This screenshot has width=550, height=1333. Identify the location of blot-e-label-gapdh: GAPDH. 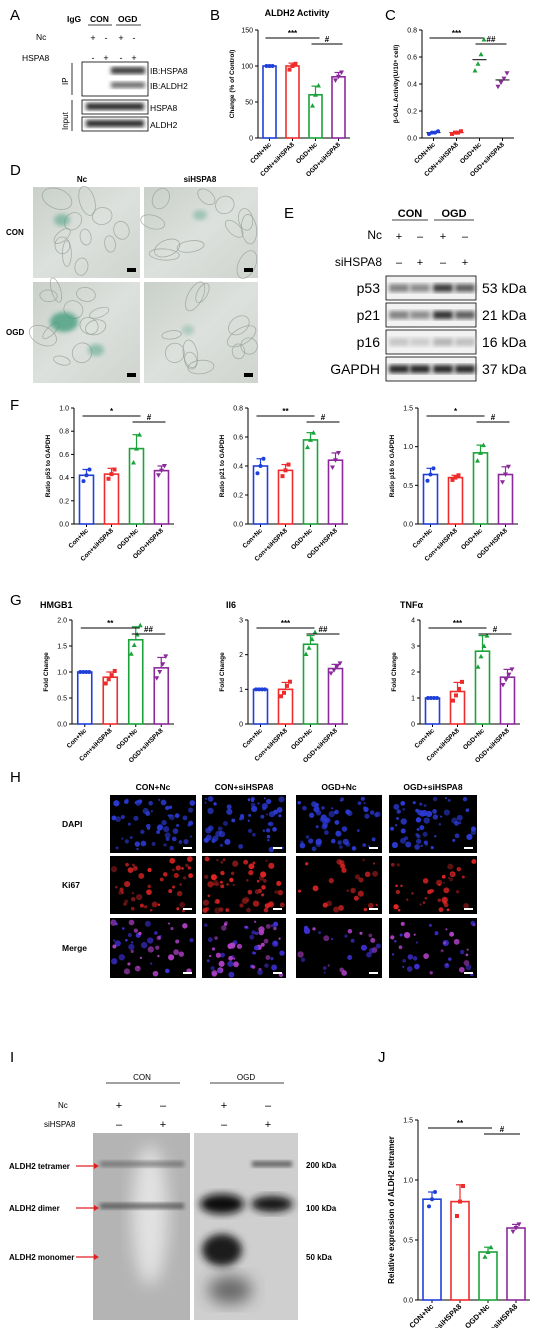
(355, 369).